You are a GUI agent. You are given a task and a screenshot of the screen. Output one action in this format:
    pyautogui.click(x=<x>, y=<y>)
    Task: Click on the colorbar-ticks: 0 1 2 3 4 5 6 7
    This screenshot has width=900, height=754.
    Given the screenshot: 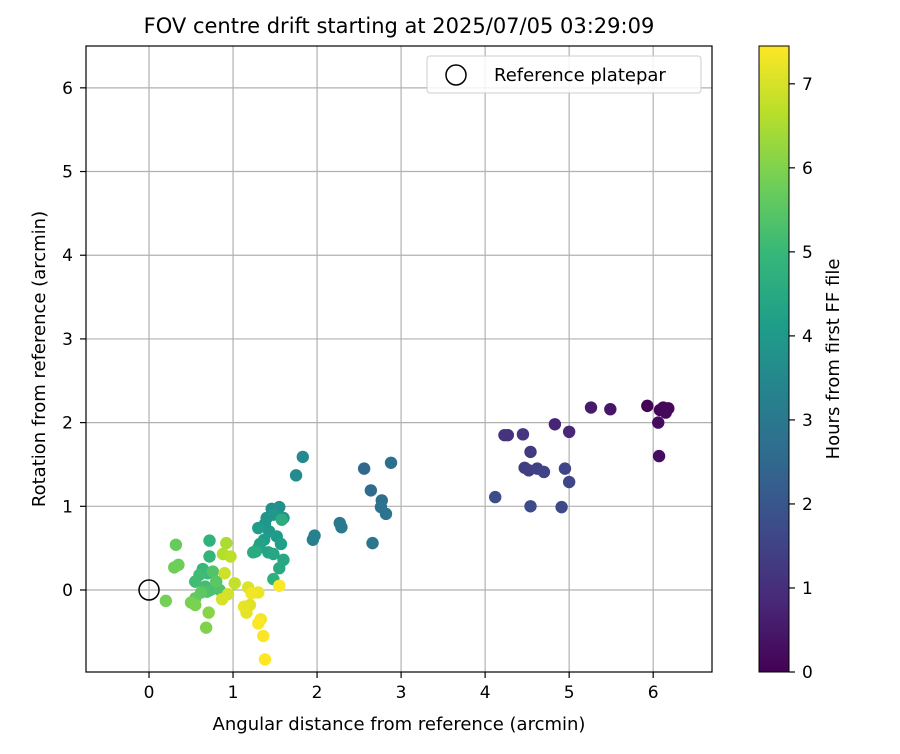 What is the action you would take?
    pyautogui.click(x=801, y=379)
    